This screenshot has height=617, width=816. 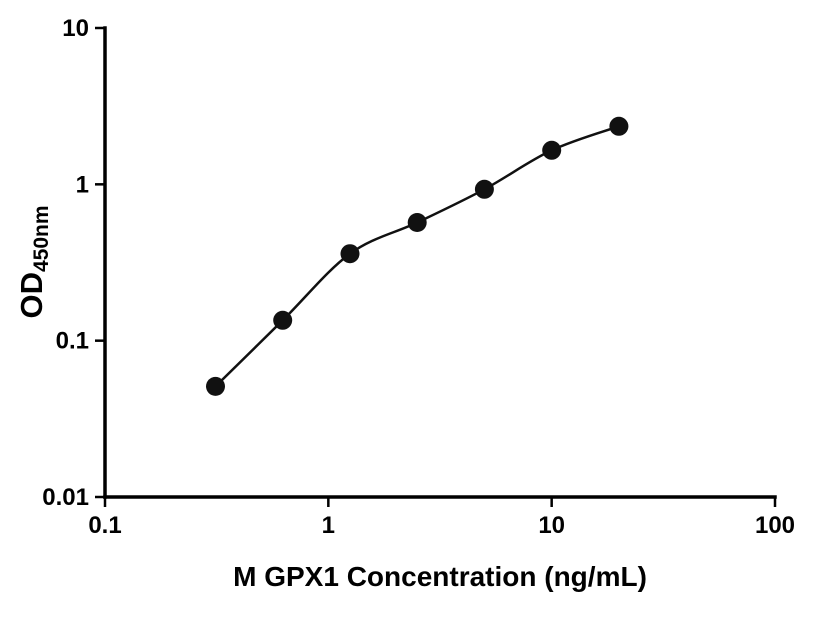 What do you see at coordinates (72, 341) in the screenshot?
I see `y-tick-label: 0.1` at bounding box center [72, 341].